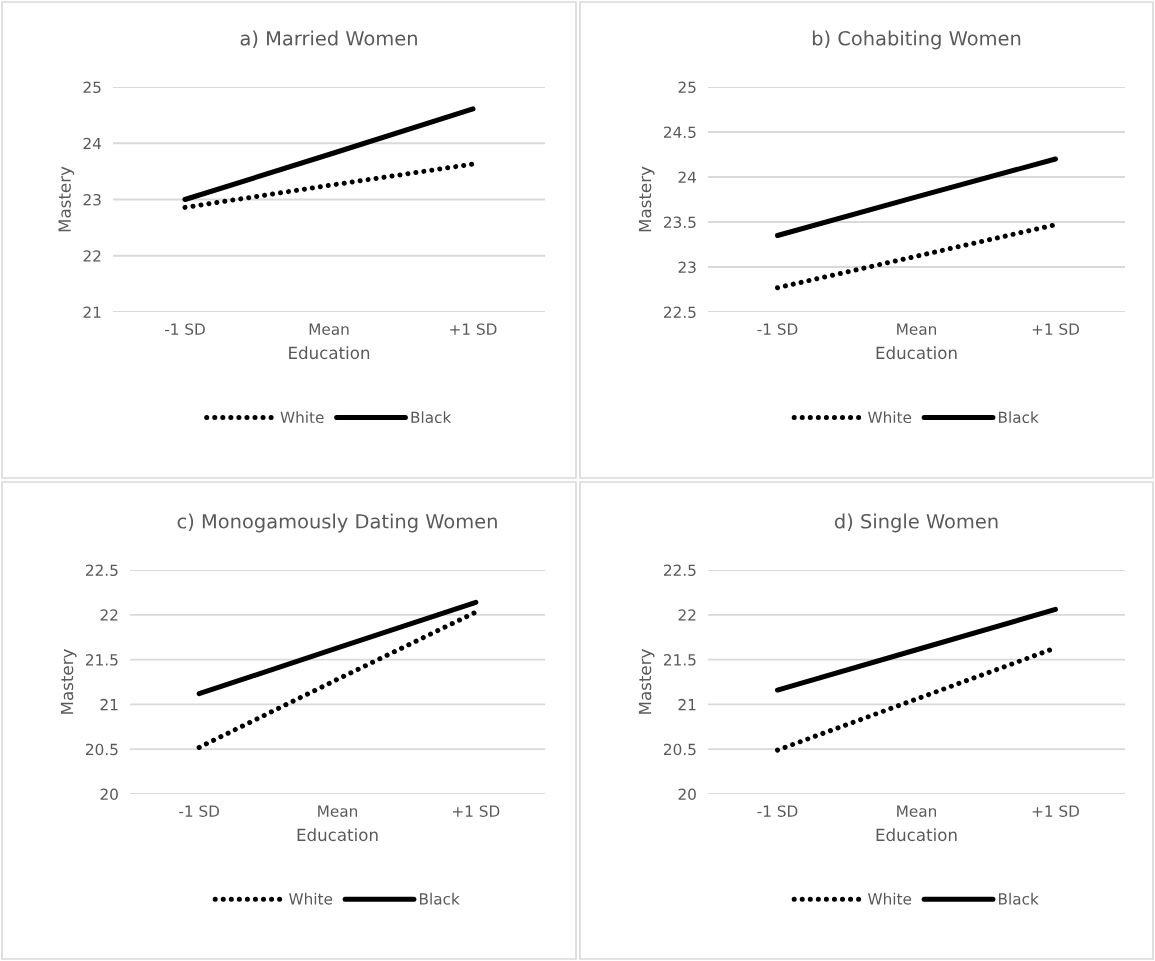  Describe the element at coordinates (916, 40) in the screenshot. I see `chart-title: b) Cohabiting Women` at that location.